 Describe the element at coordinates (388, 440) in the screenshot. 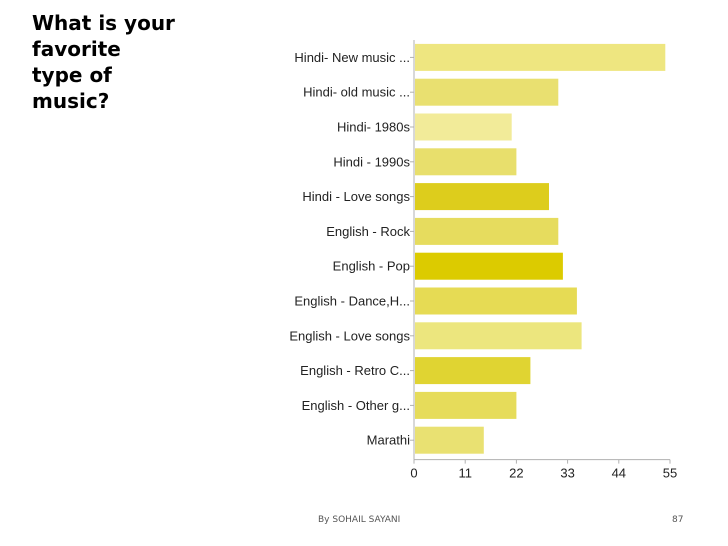

I see `category-label: Marathi` at that location.